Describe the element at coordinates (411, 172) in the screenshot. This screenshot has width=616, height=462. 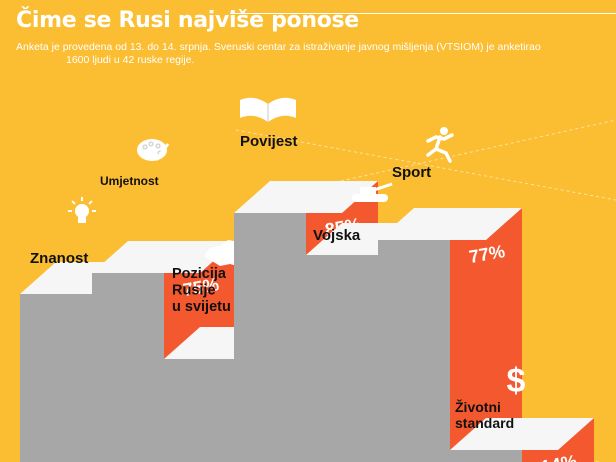
I see `category-label: Sport` at that location.